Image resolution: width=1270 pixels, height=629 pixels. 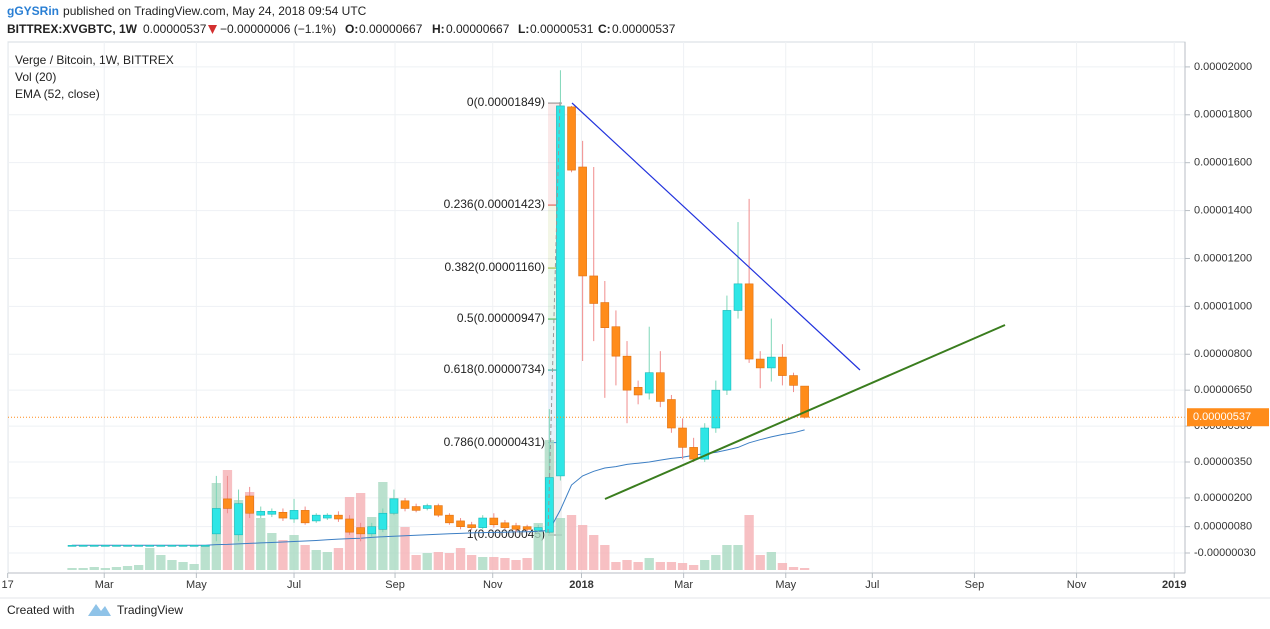 I want to click on legend-item: Verge / Bitcoin, 1W, BITTREX, so click(x=94, y=60).